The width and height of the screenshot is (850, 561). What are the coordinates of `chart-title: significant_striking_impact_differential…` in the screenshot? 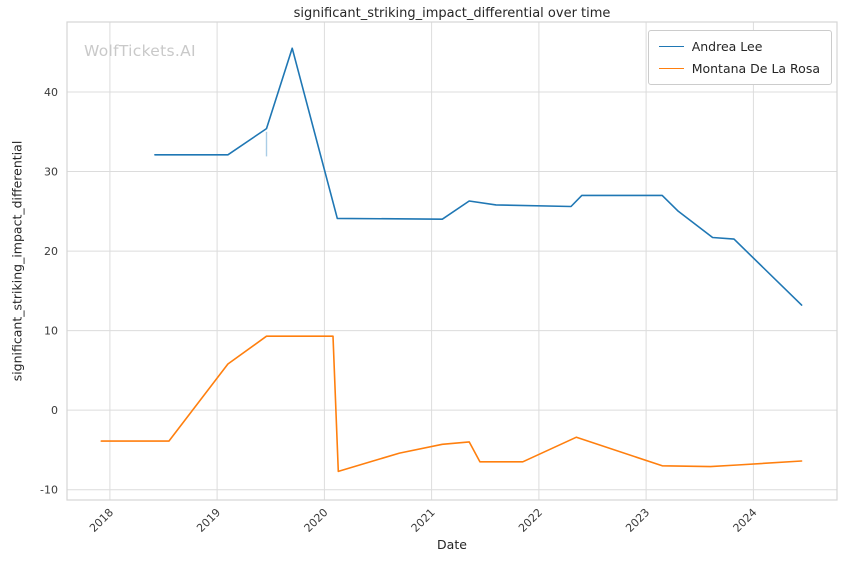 It's located at (452, 13).